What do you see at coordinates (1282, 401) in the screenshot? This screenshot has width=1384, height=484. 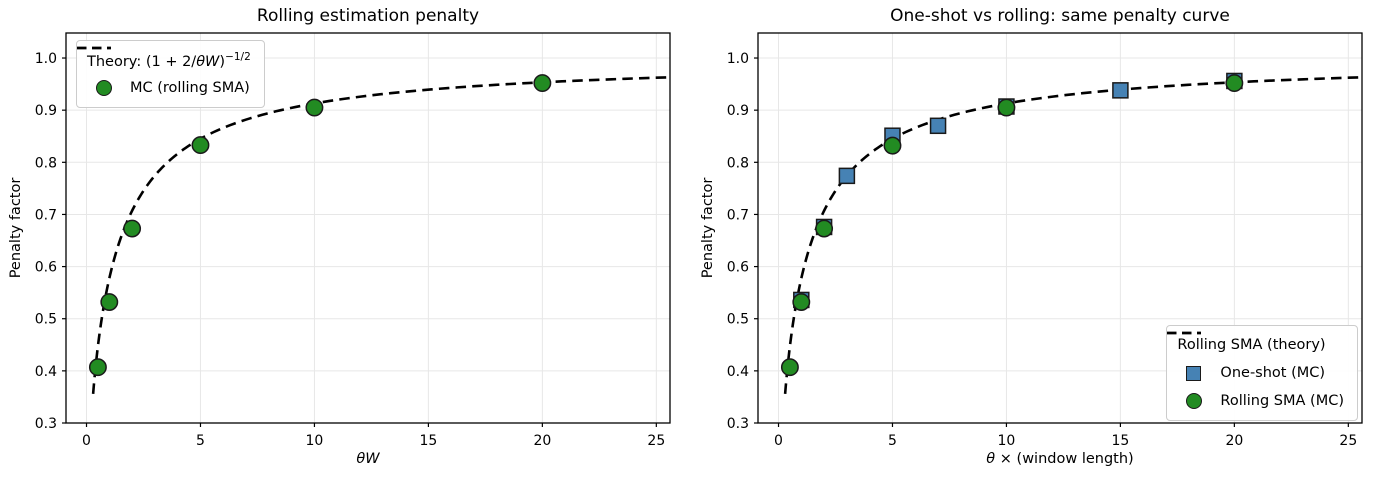 I see `legend-label-rolling-mc: Rolling SMA (MC)` at bounding box center [1282, 401].